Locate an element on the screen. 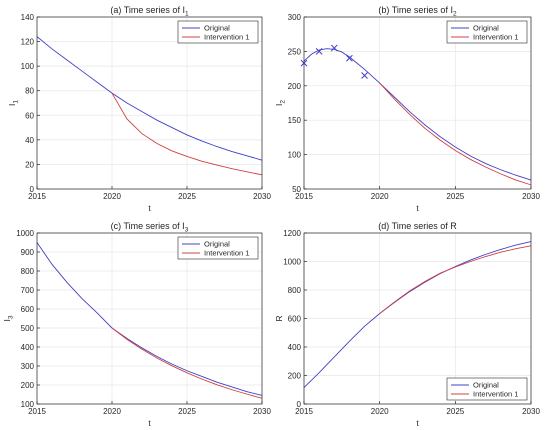  chart-title: (b) Time series of I2 is located at coordinates (417, 11).